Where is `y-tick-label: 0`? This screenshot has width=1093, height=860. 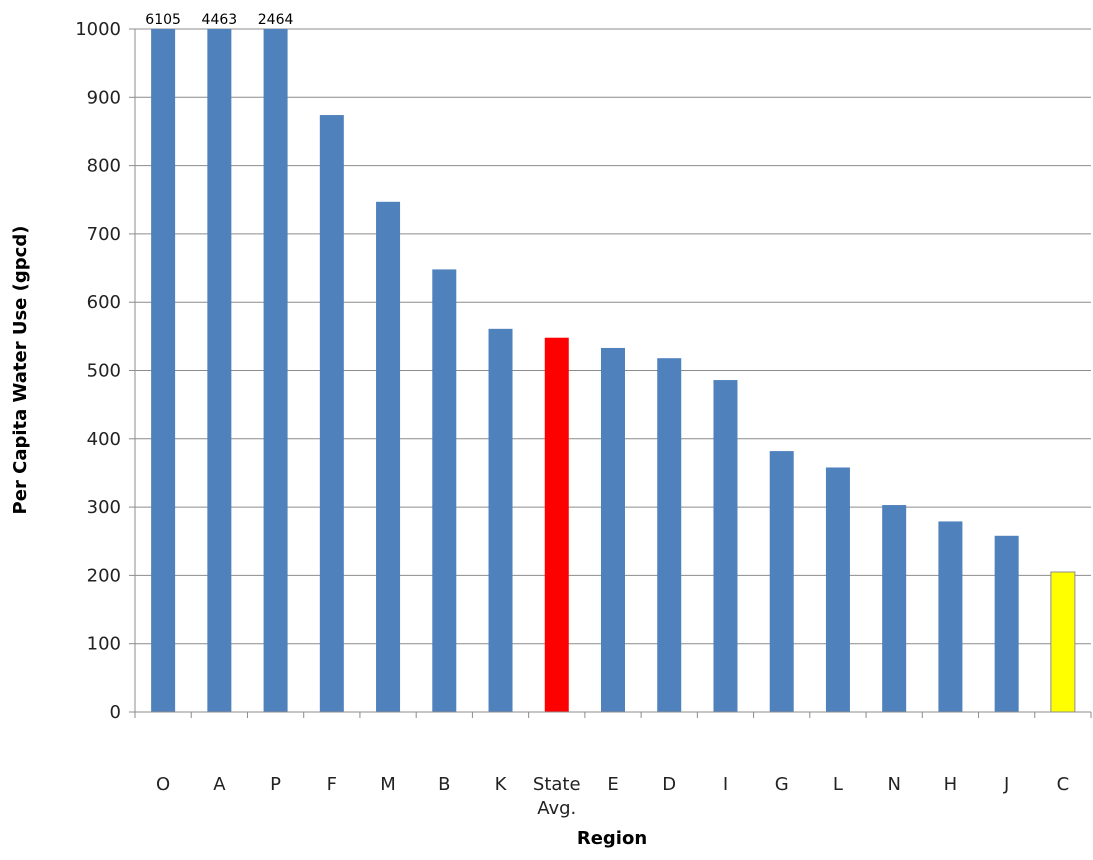
y-tick-label: 0 is located at coordinates (115, 712).